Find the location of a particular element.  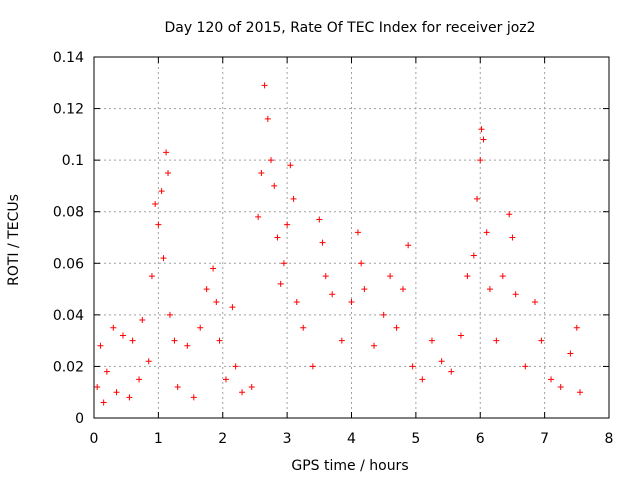

y-tick-label: 0 is located at coordinates (79, 419).